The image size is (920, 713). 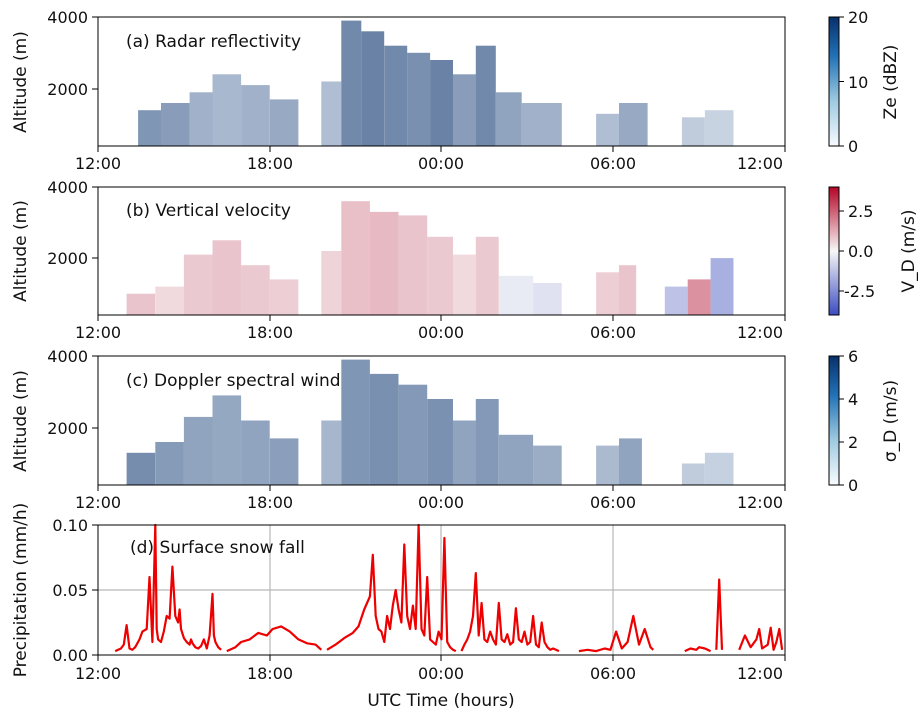 I want to click on panel-a-xtick-0000: 00:00, so click(x=441, y=163).